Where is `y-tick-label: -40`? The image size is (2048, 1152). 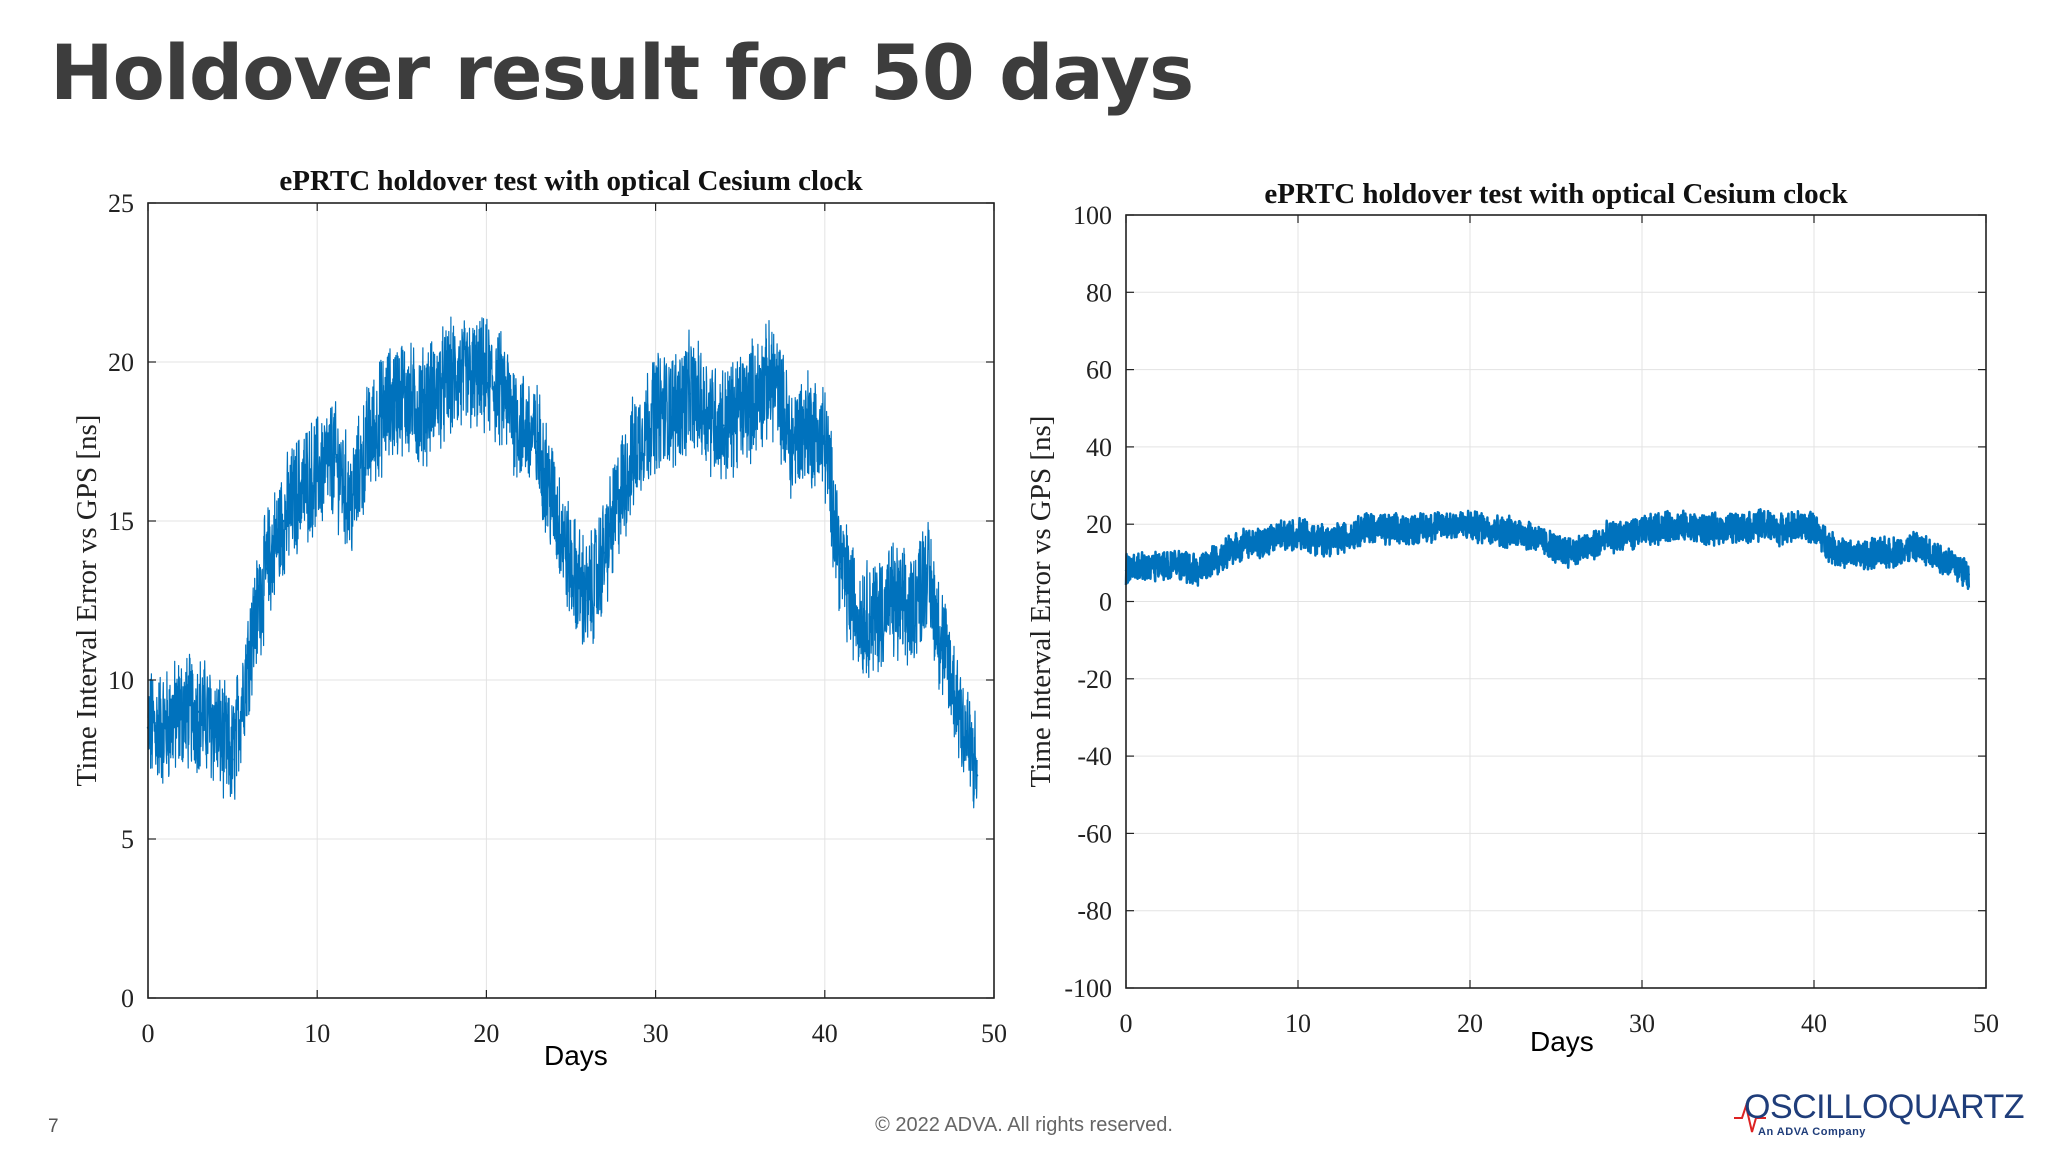 y-tick-label: -40 is located at coordinates (1094, 756).